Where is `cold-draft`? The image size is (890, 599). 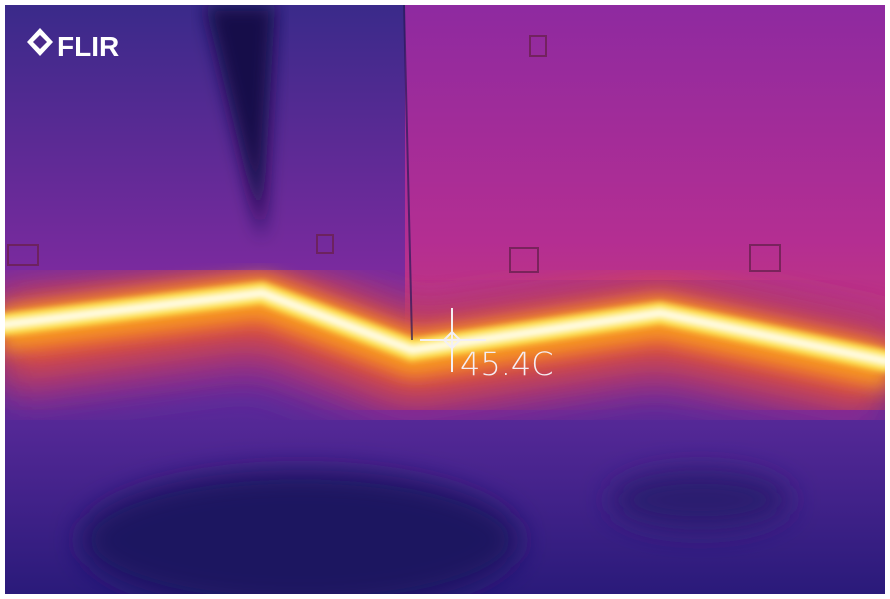 cold-draft is located at coordinates (240, 122).